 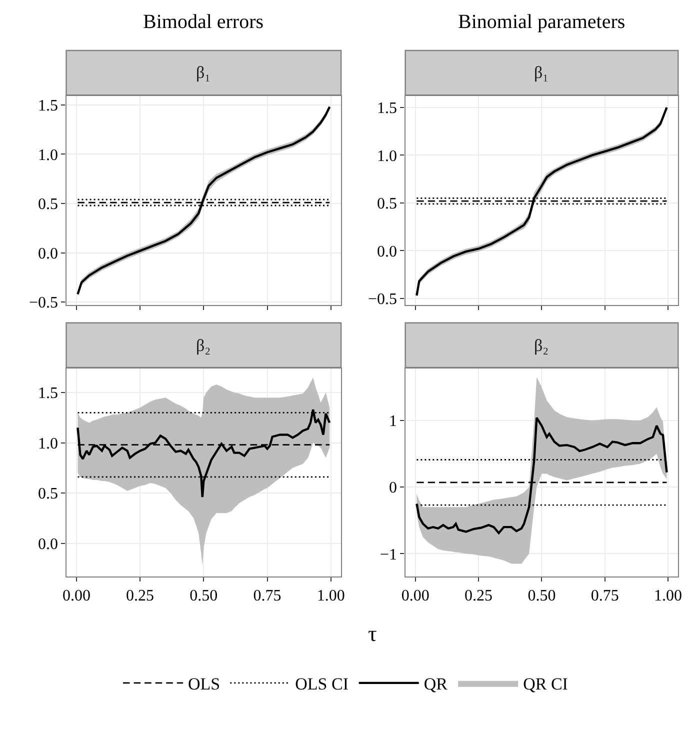 I want to click on legend-label: OLS, so click(x=204, y=684).